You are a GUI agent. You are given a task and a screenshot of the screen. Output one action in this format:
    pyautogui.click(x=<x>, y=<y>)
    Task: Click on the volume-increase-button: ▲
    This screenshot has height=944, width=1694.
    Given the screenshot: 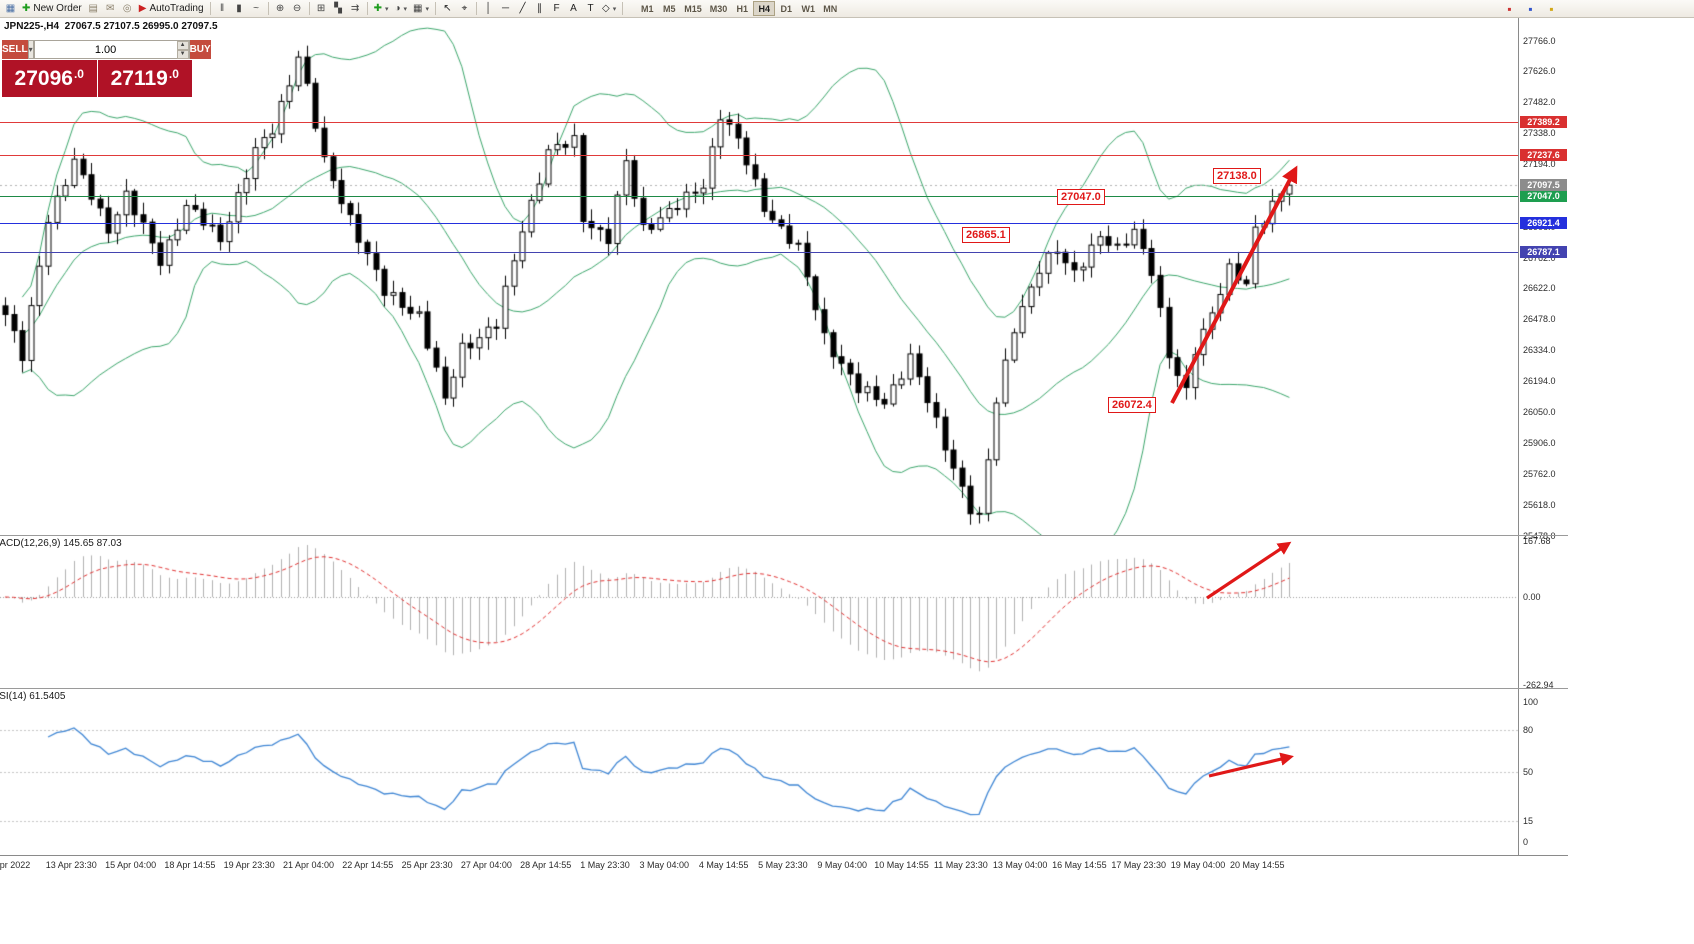 What is the action you would take?
    pyautogui.click(x=182, y=45)
    